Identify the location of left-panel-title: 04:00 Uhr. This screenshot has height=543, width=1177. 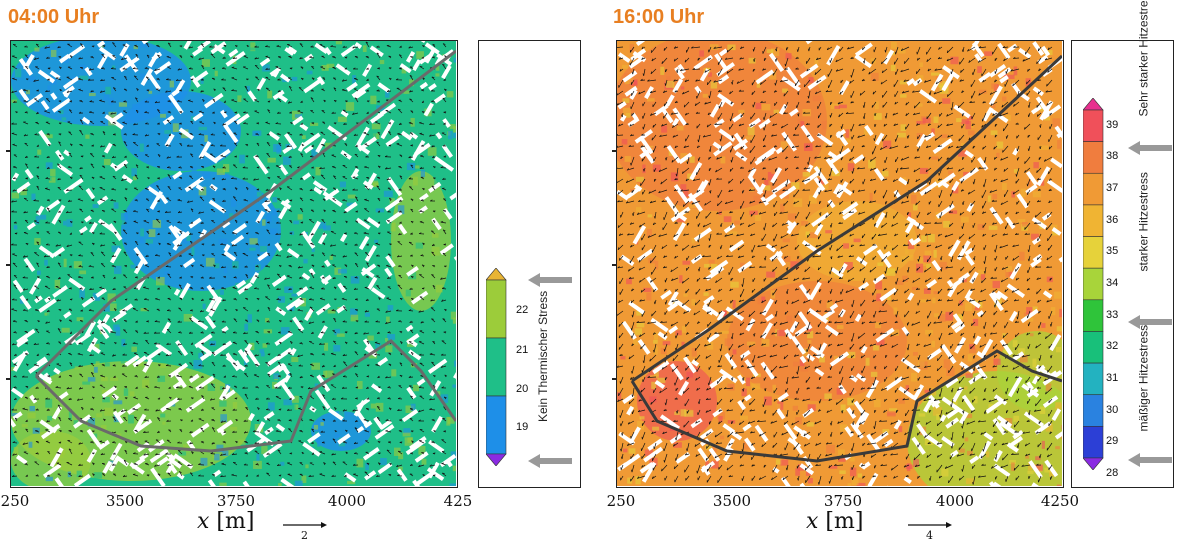
(54, 17).